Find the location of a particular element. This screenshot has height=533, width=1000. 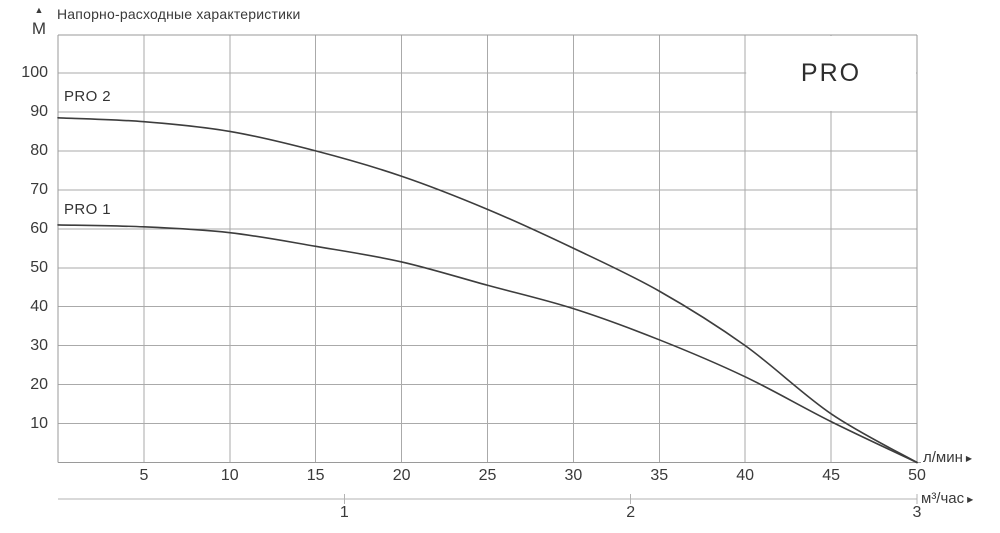

y-tick-label: 20 is located at coordinates (39, 384).